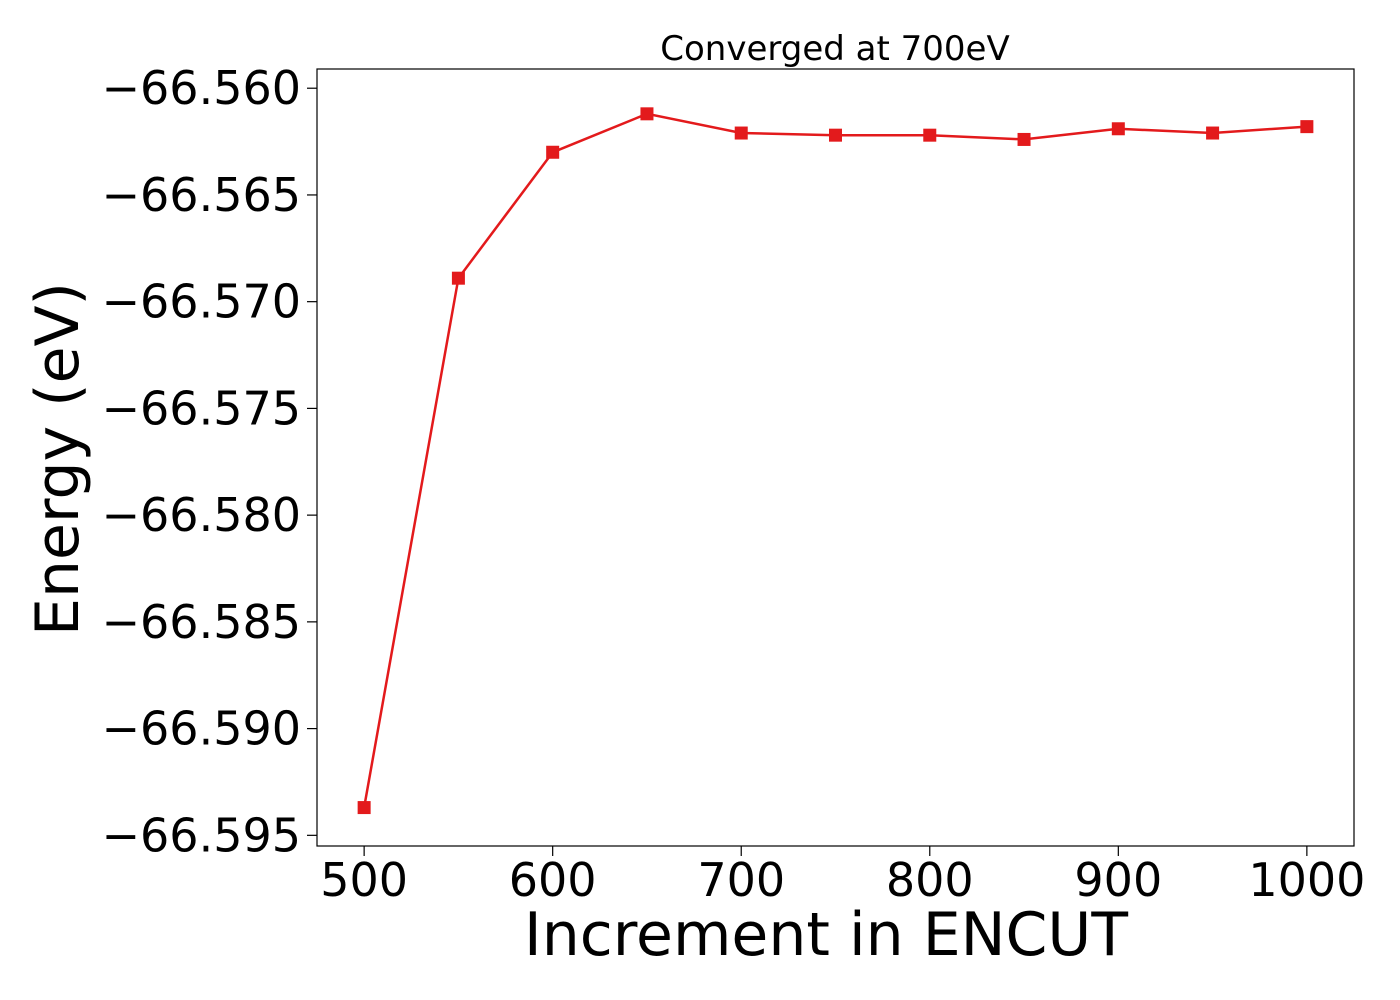 This screenshot has height=1000, width=1400. I want to click on y-tick-label: −66.565, so click(202, 195).